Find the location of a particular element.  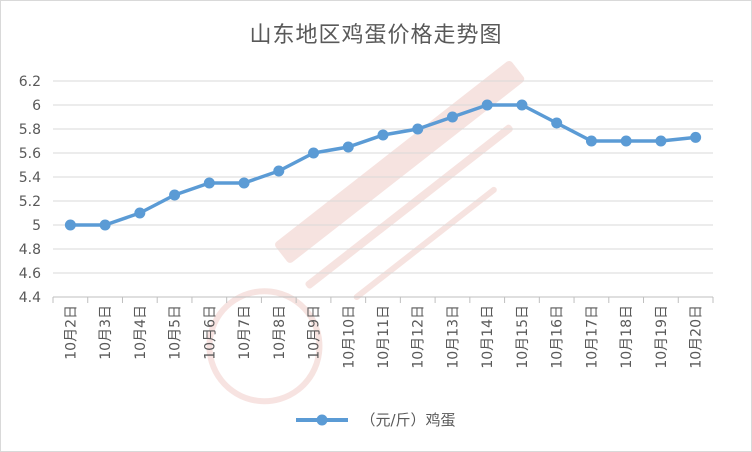

x-tick-label: 10月15日 is located at coordinates (523, 337).